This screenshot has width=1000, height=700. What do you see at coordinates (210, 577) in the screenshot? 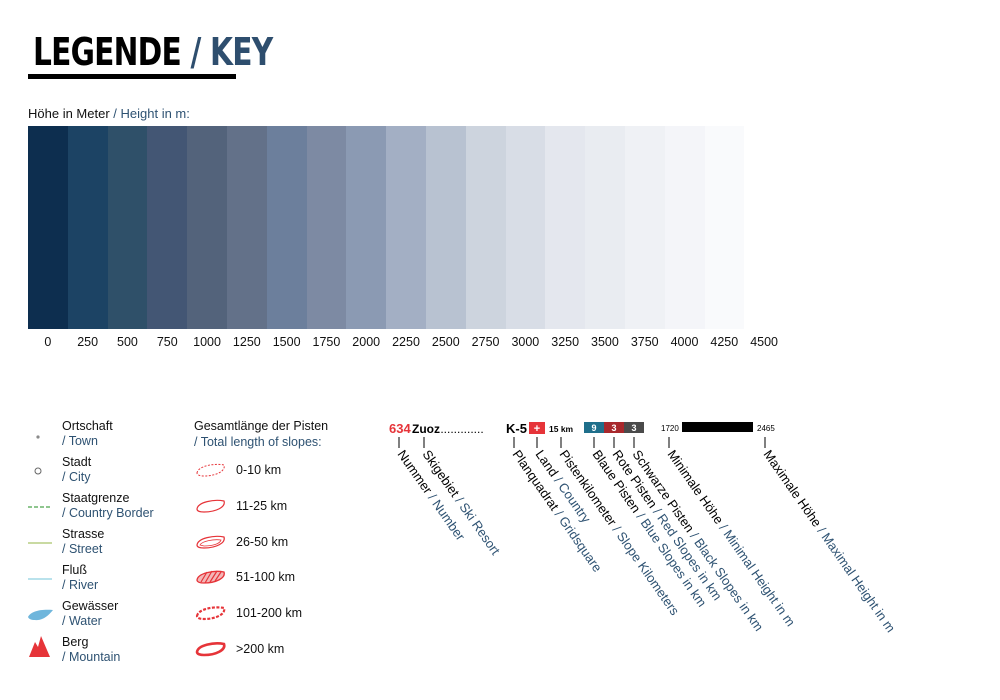
I see `slope-51-100-icon` at bounding box center [210, 577].